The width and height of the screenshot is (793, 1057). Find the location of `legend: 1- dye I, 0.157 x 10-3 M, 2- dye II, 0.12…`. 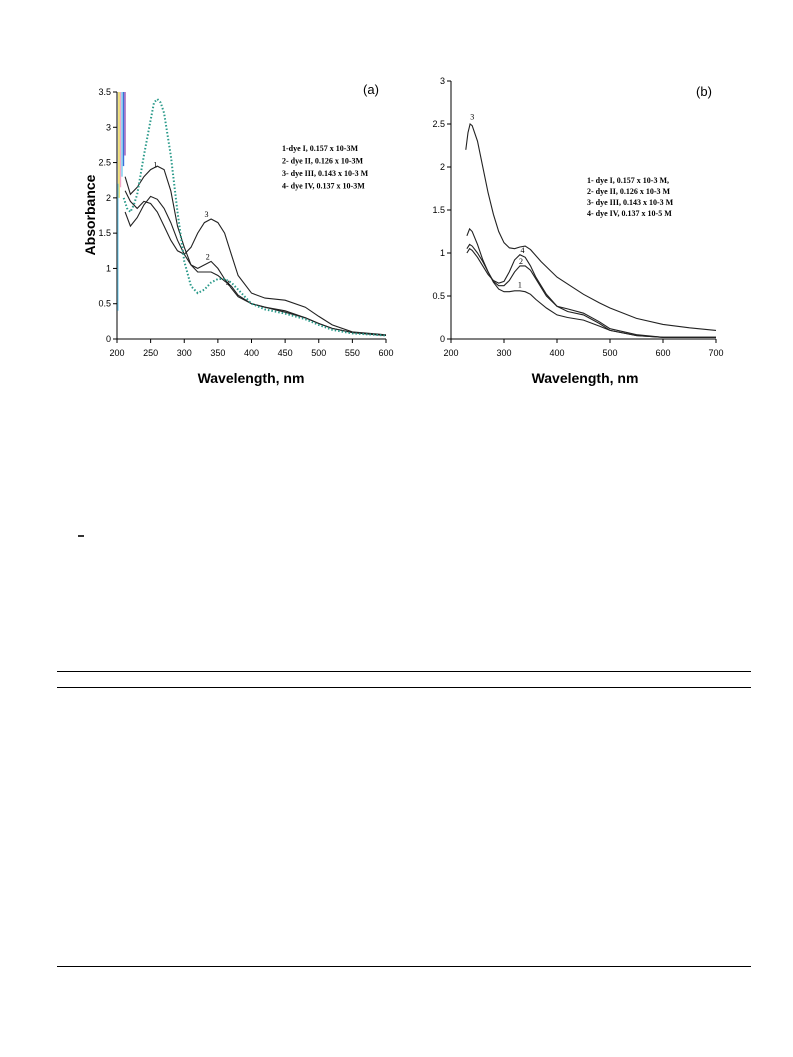

legend: 1- dye I, 0.157 x 10-3 M, 2- dye II, 0.12… is located at coordinates (630, 197).